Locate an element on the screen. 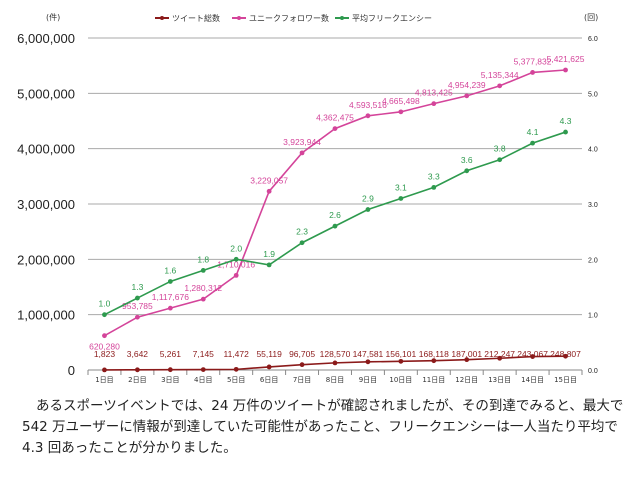 This screenshot has height=491, width=640. data-label: 1.6 is located at coordinates (170, 270).